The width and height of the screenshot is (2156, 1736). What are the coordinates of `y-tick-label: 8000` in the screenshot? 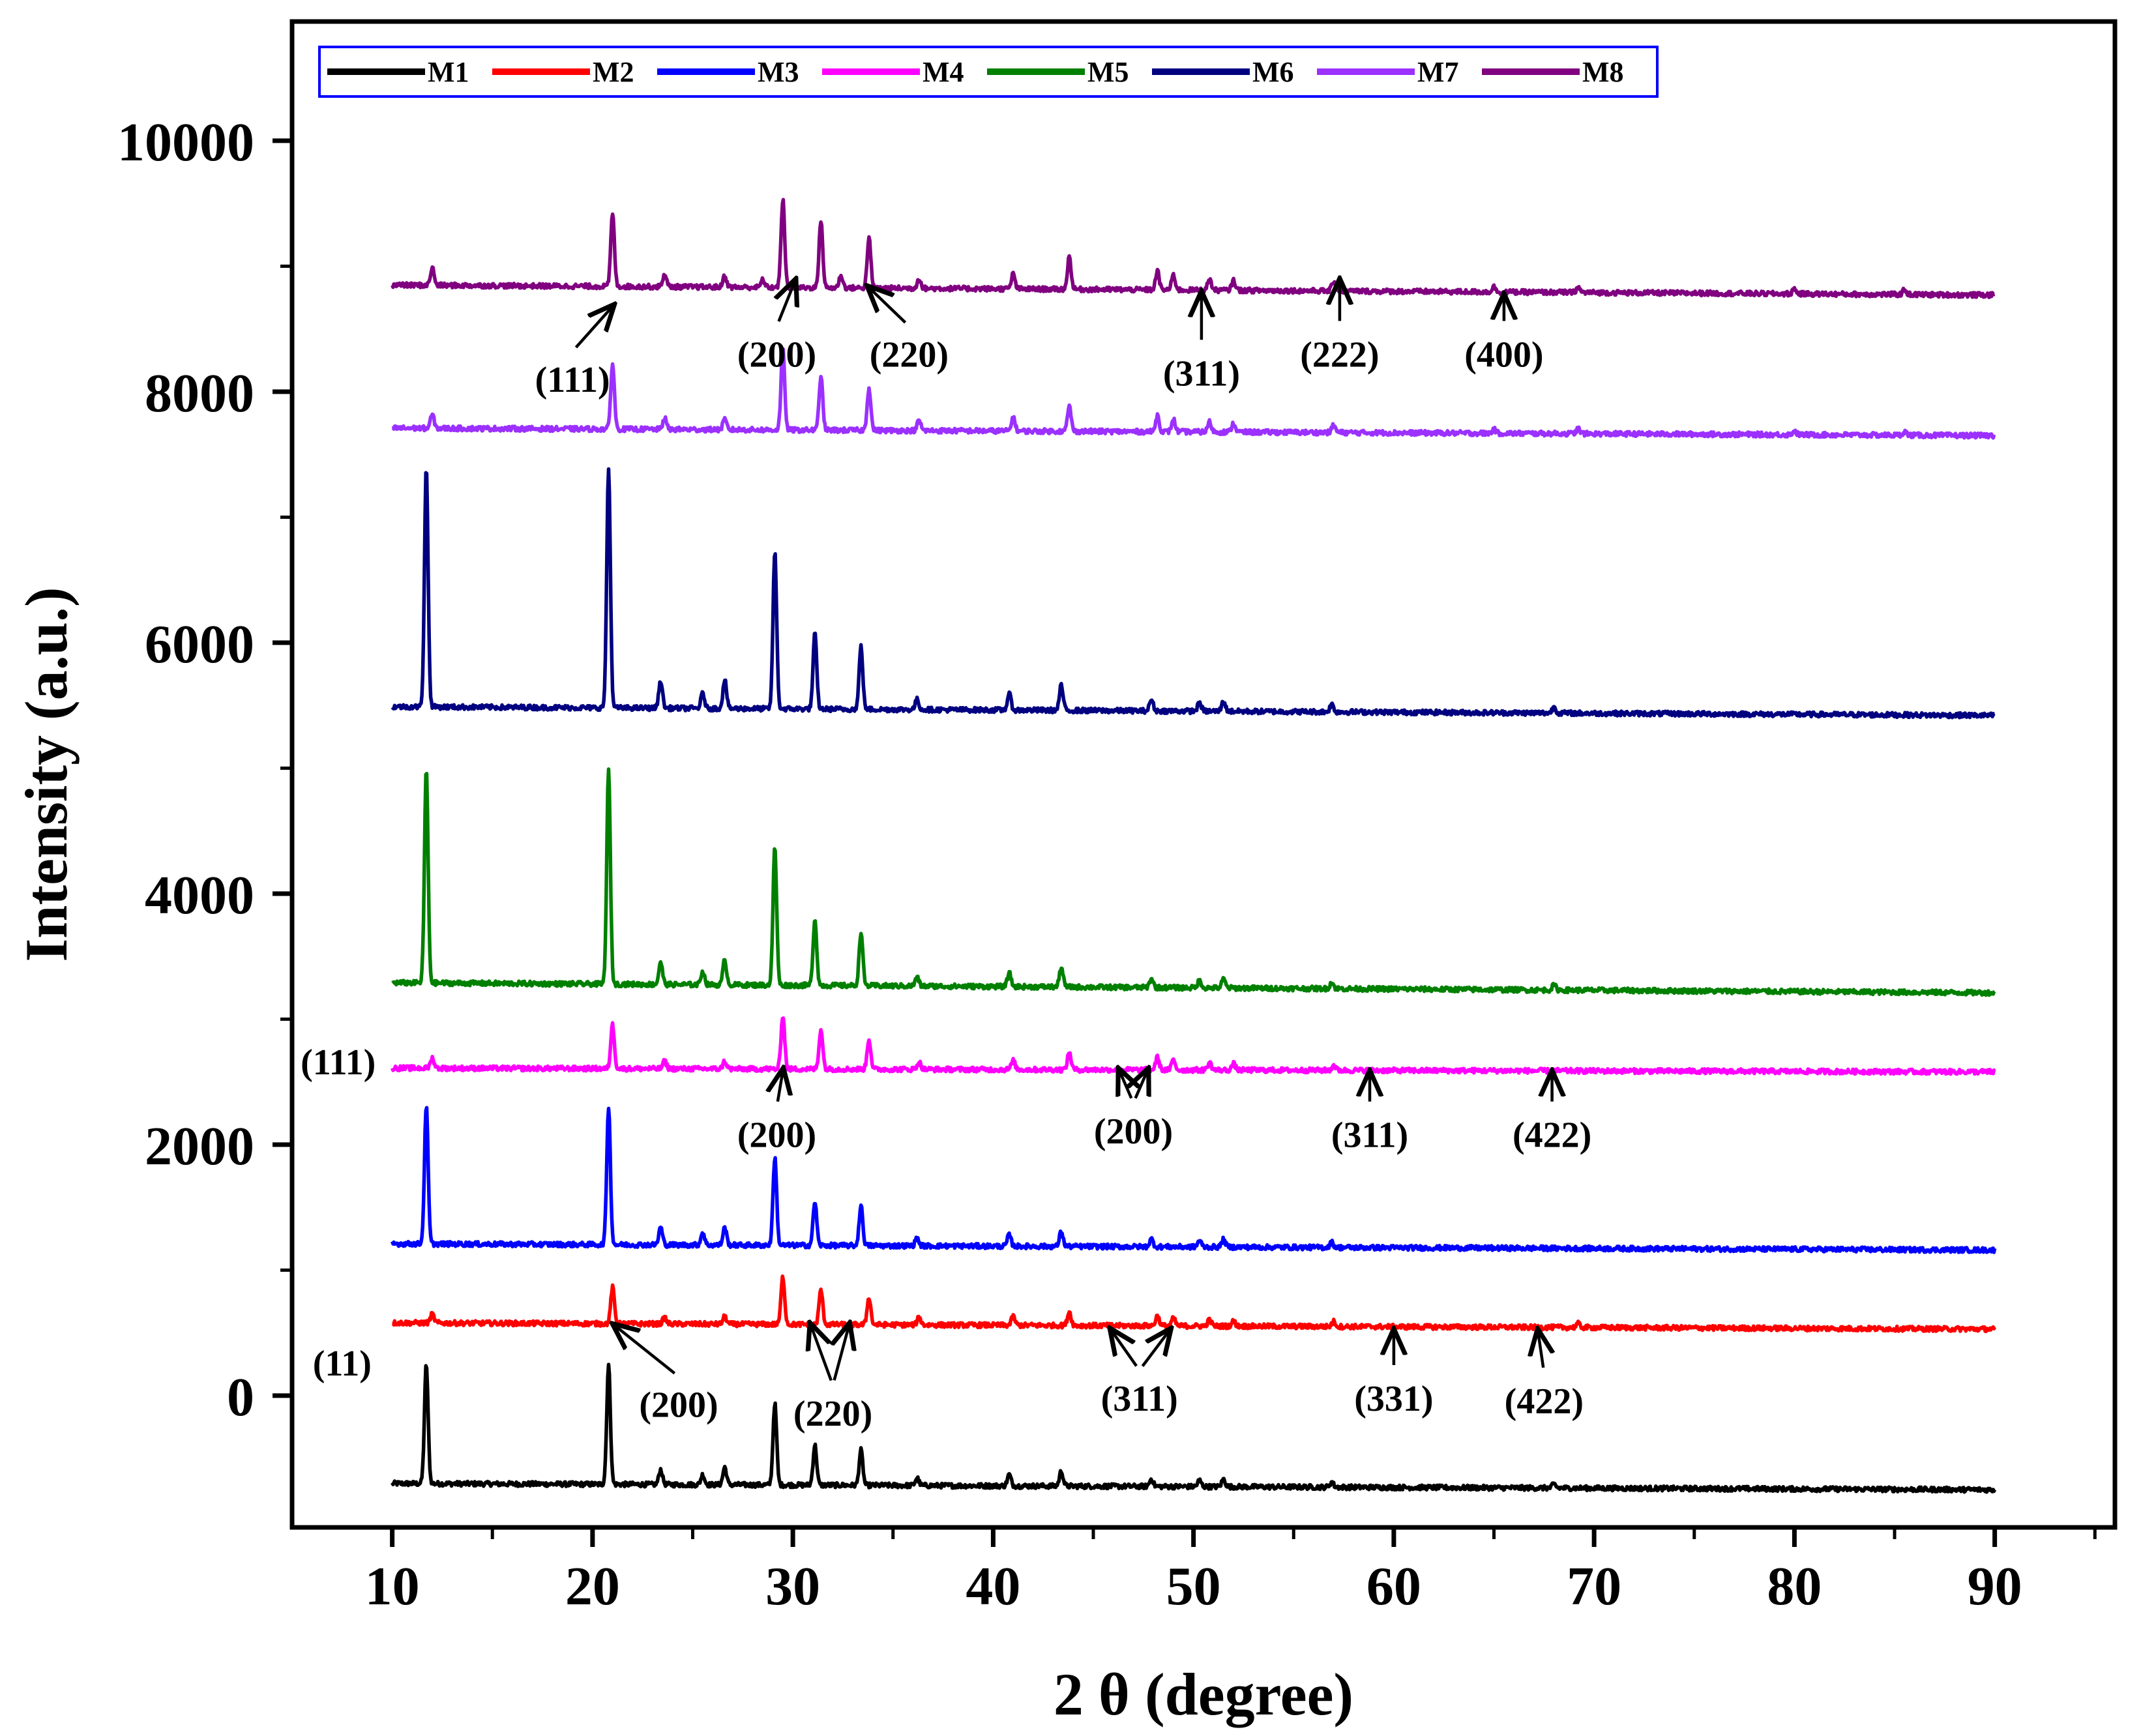 It's located at (199, 393).